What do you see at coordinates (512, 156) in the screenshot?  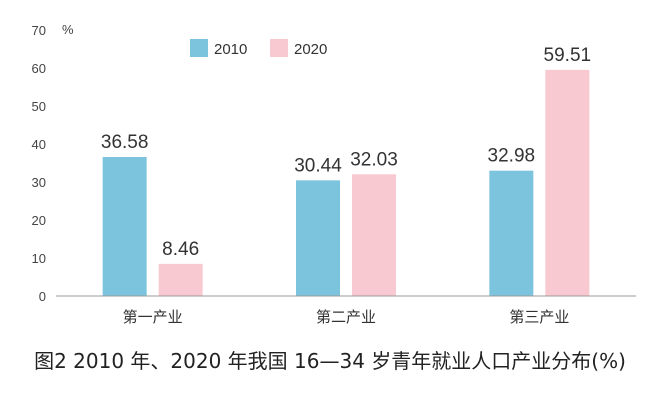 I see `data-label: 32.98` at bounding box center [512, 156].